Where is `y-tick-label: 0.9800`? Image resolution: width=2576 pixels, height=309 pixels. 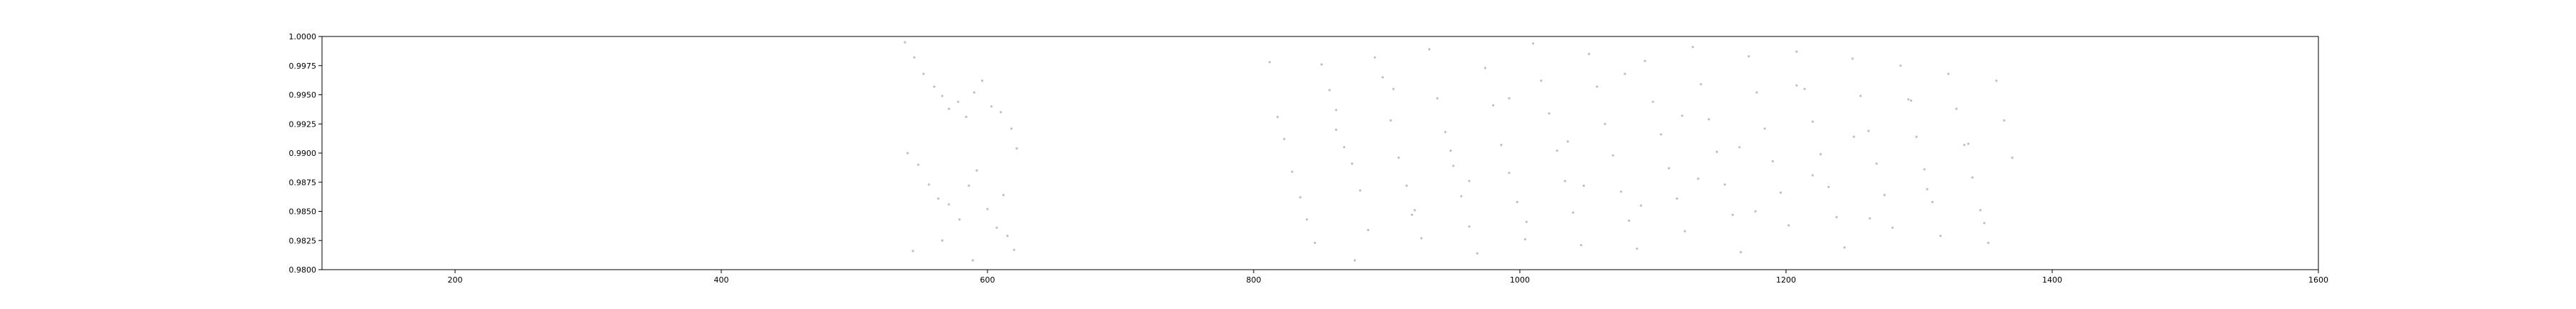 y-tick-label: 0.9800 is located at coordinates (303, 270).